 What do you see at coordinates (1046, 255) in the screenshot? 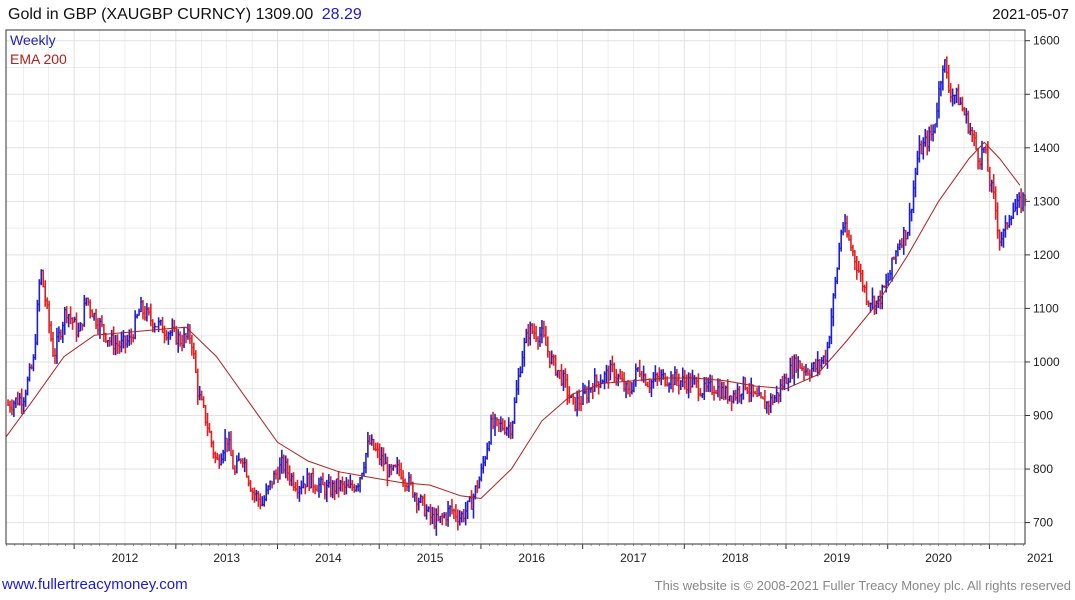
I see `y-tick-label: 1200` at bounding box center [1046, 255].